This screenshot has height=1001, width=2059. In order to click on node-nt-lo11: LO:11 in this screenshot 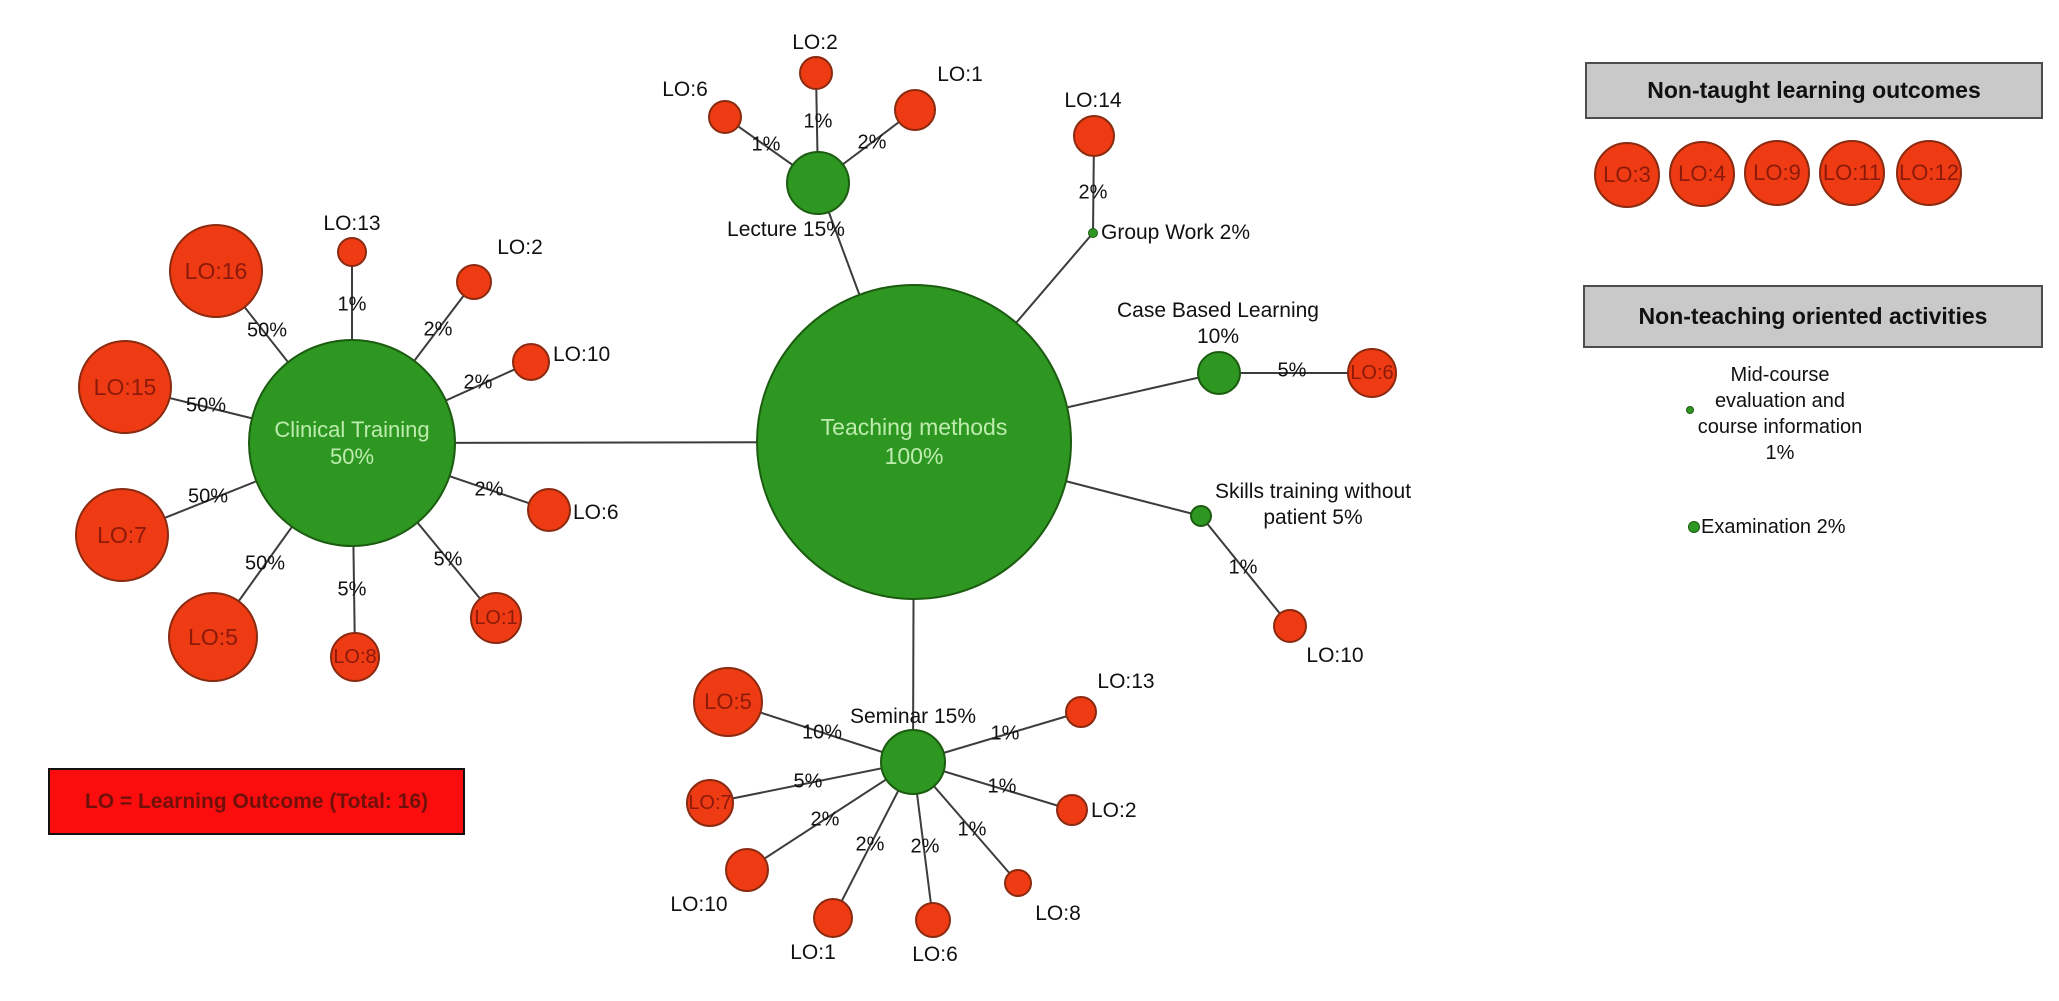, I will do `click(1852, 173)`.